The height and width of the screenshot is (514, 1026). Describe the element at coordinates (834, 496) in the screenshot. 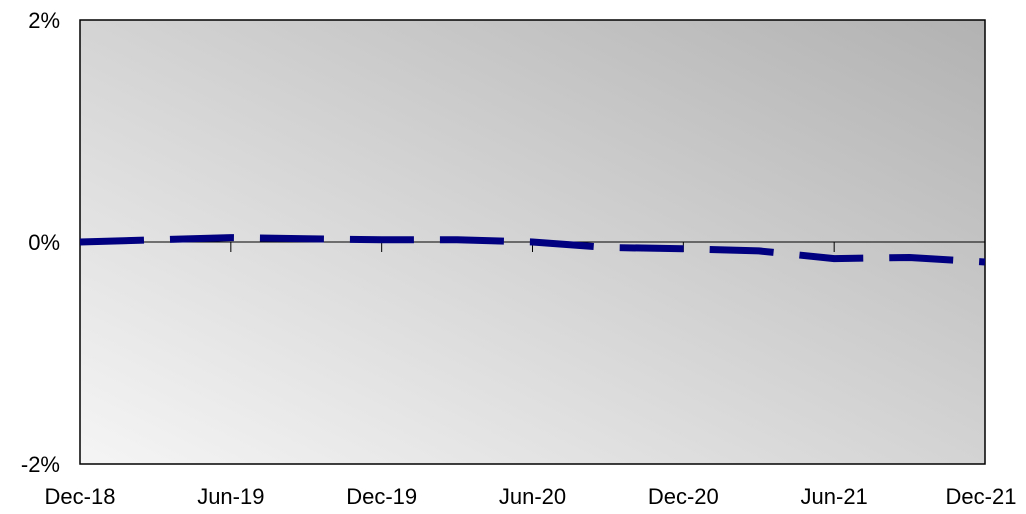

I see `x-tick-label: Jun-21` at that location.